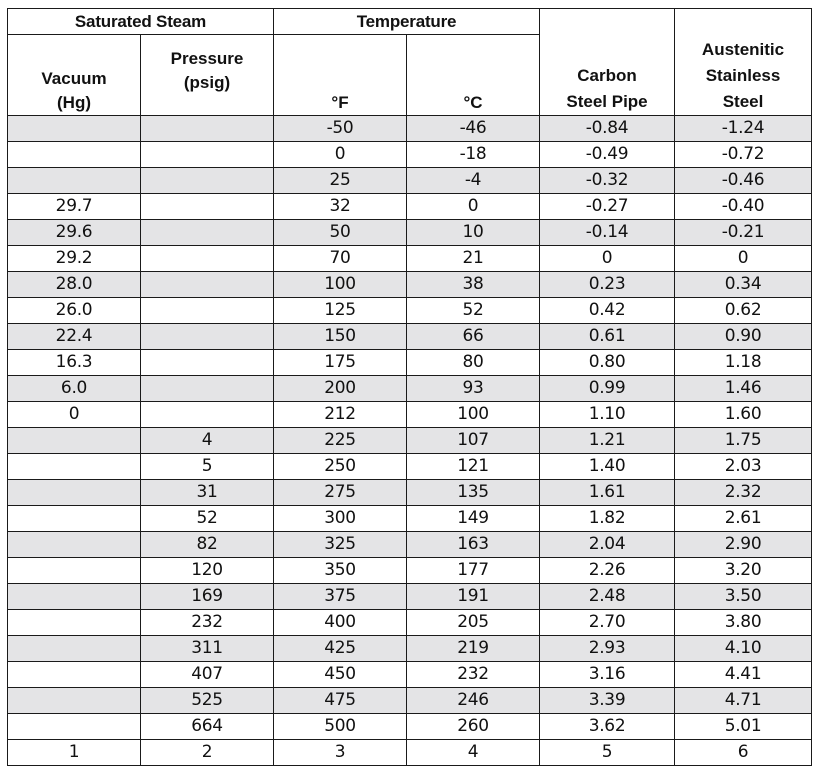 The image size is (820, 766). Describe the element at coordinates (607, 492) in the screenshot. I see `carbon-steel-cell: 1.61` at that location.